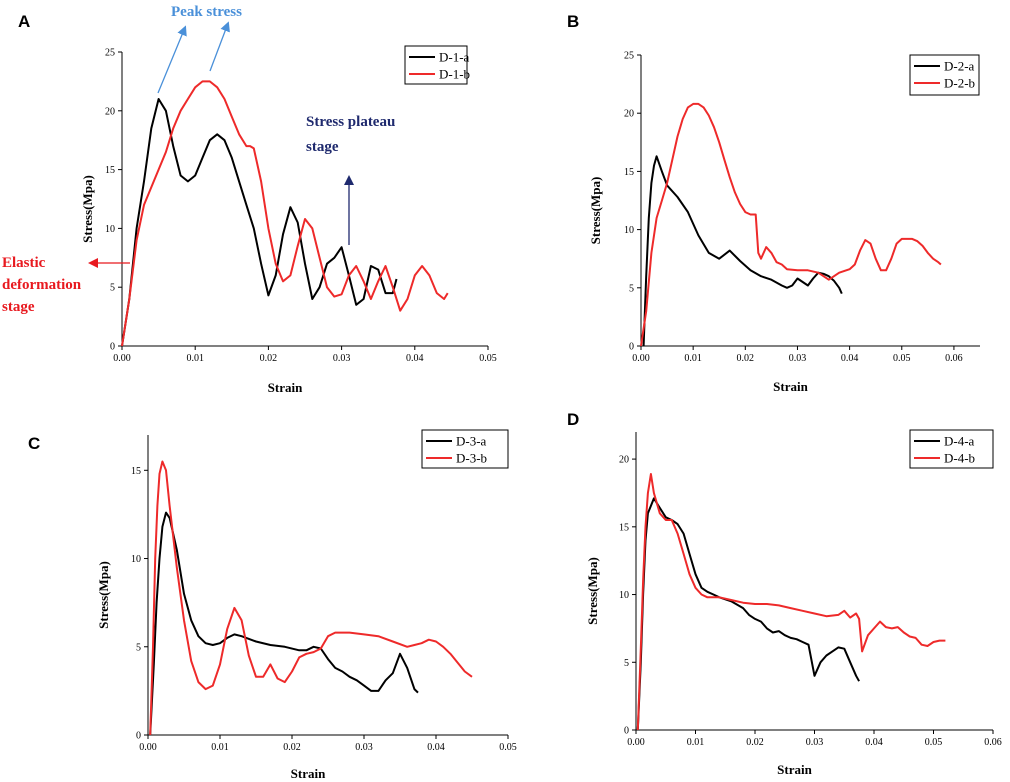 The width and height of the screenshot is (1010, 782). What do you see at coordinates (138, 736) in the screenshot?
I see `chart-c-y-tick-label: 0` at bounding box center [138, 736].